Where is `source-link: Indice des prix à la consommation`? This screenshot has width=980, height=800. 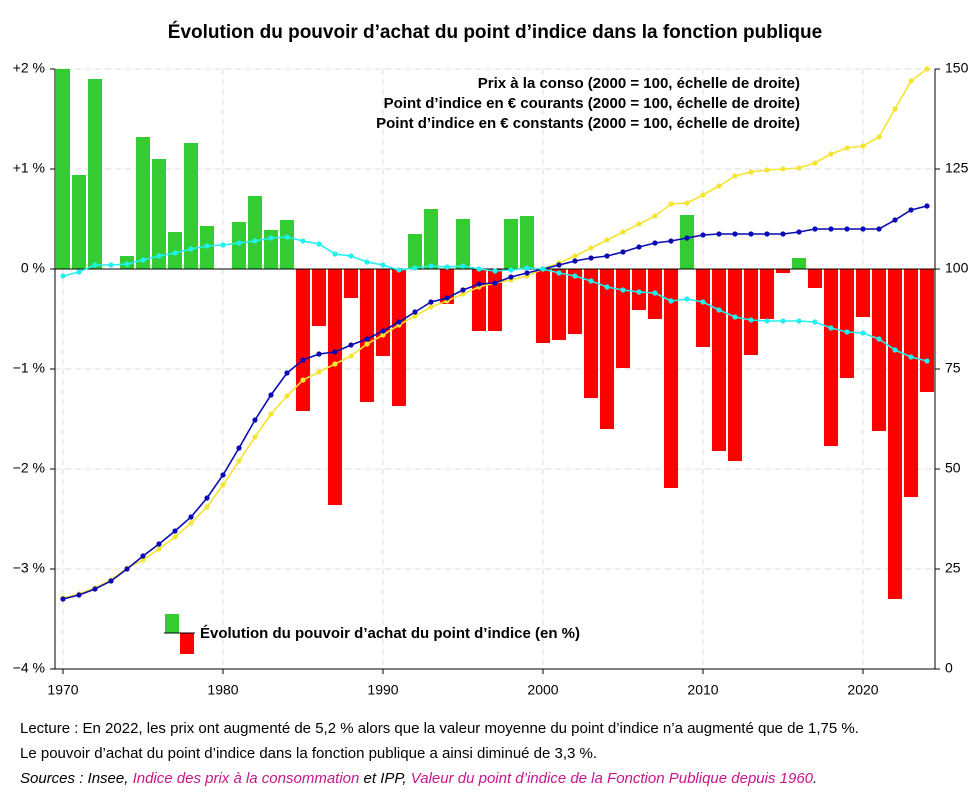 source-link: Indice des prix à la consommation is located at coordinates (246, 778).